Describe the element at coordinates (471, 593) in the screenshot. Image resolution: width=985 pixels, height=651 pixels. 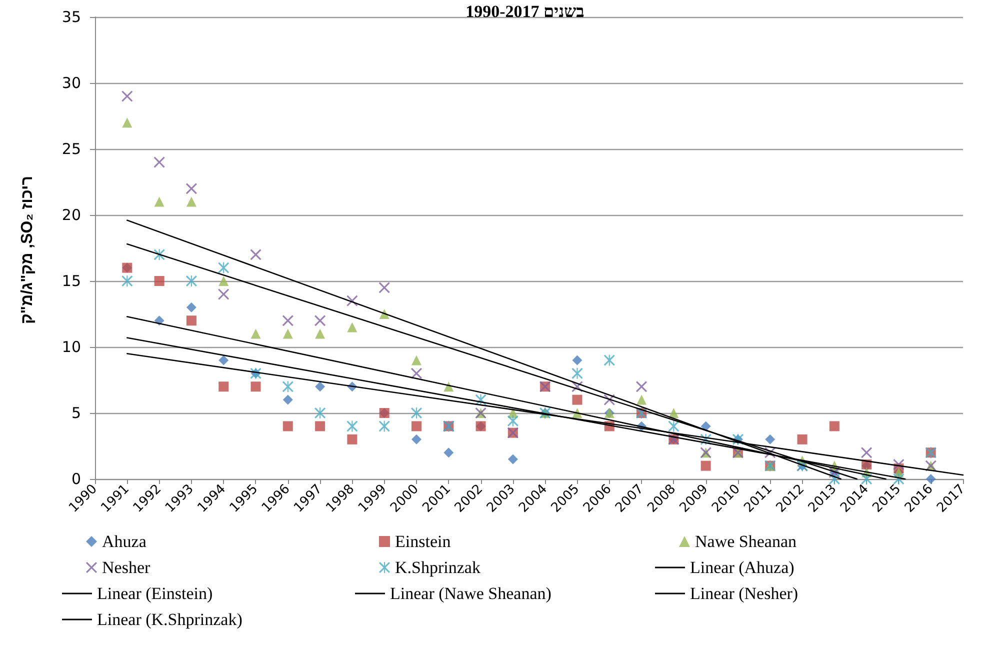
I see `legend-label: Linear (Nawe Sheanan)` at that location.